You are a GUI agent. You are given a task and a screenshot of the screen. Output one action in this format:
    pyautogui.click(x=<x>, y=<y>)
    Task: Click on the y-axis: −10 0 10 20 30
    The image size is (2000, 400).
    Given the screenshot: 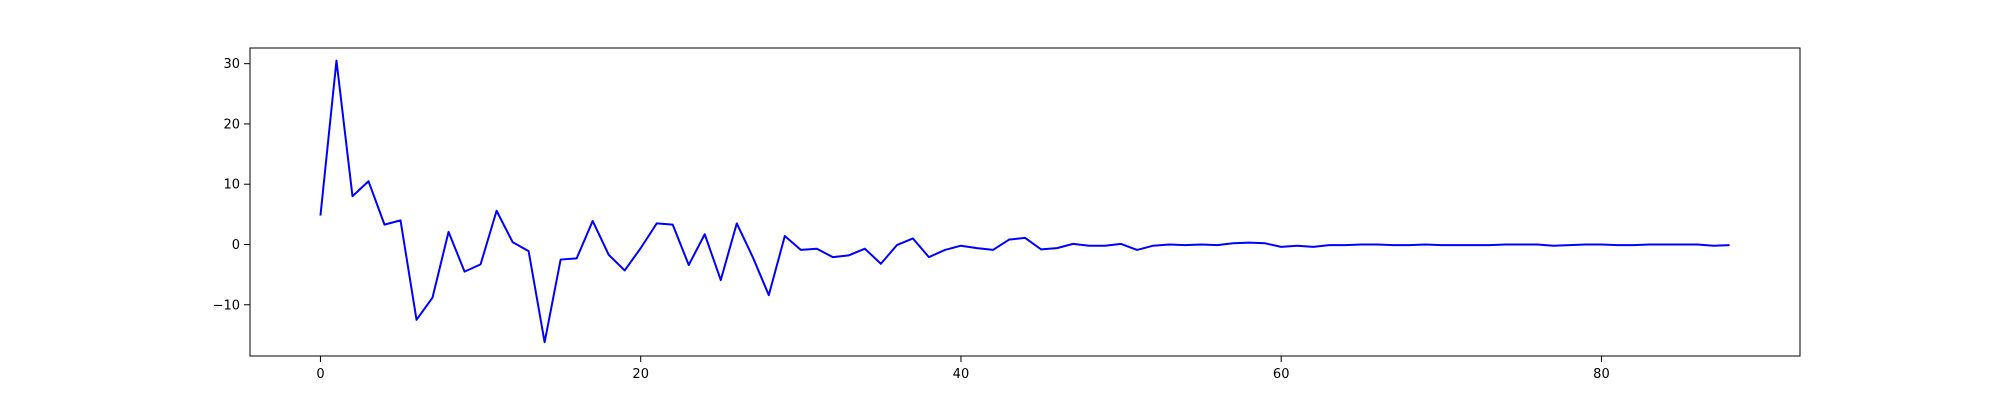 What is the action you would take?
    pyautogui.click(x=231, y=185)
    